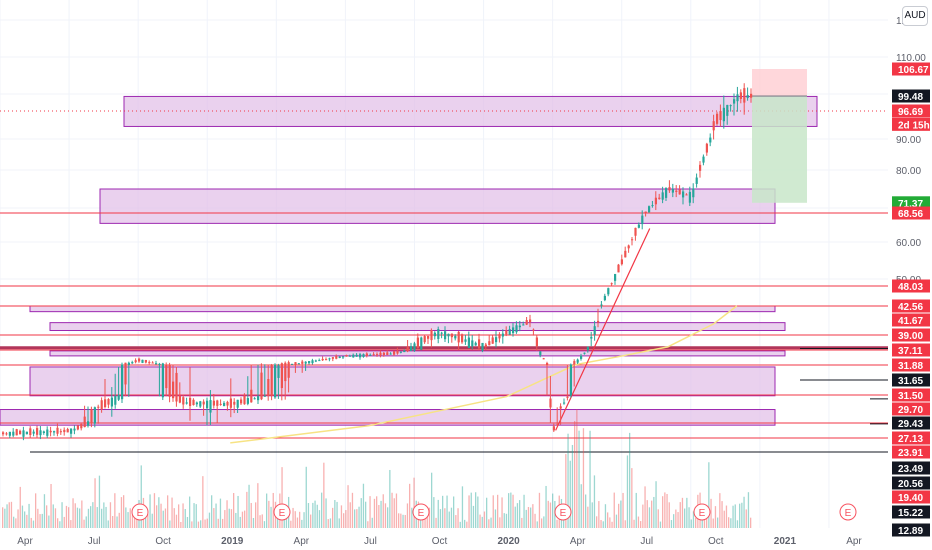 The image size is (932, 550). What do you see at coordinates (484, 374) in the screenshot?
I see `moving-average-line` at bounding box center [484, 374].